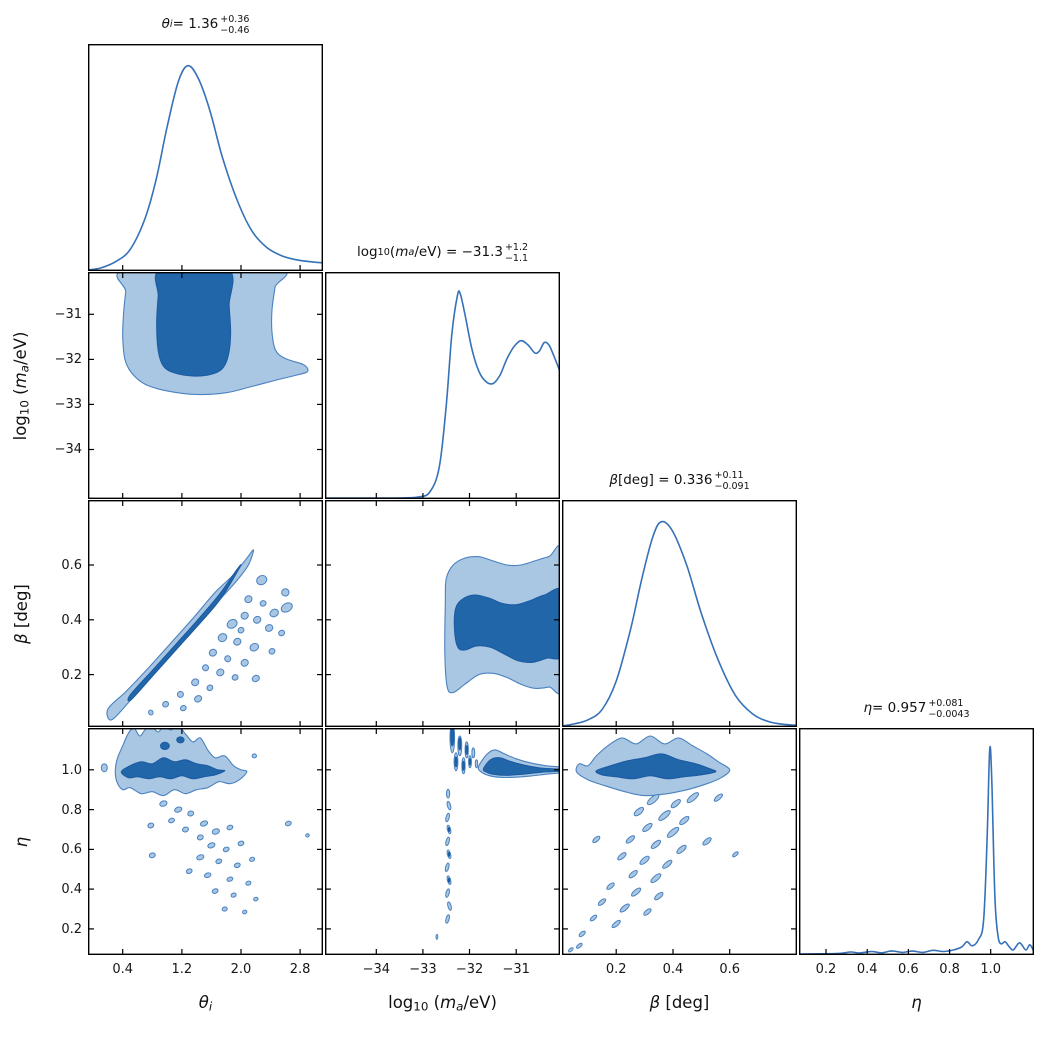  What do you see at coordinates (480, 1002) in the screenshot?
I see `label-part: /eV)` at bounding box center [480, 1002].